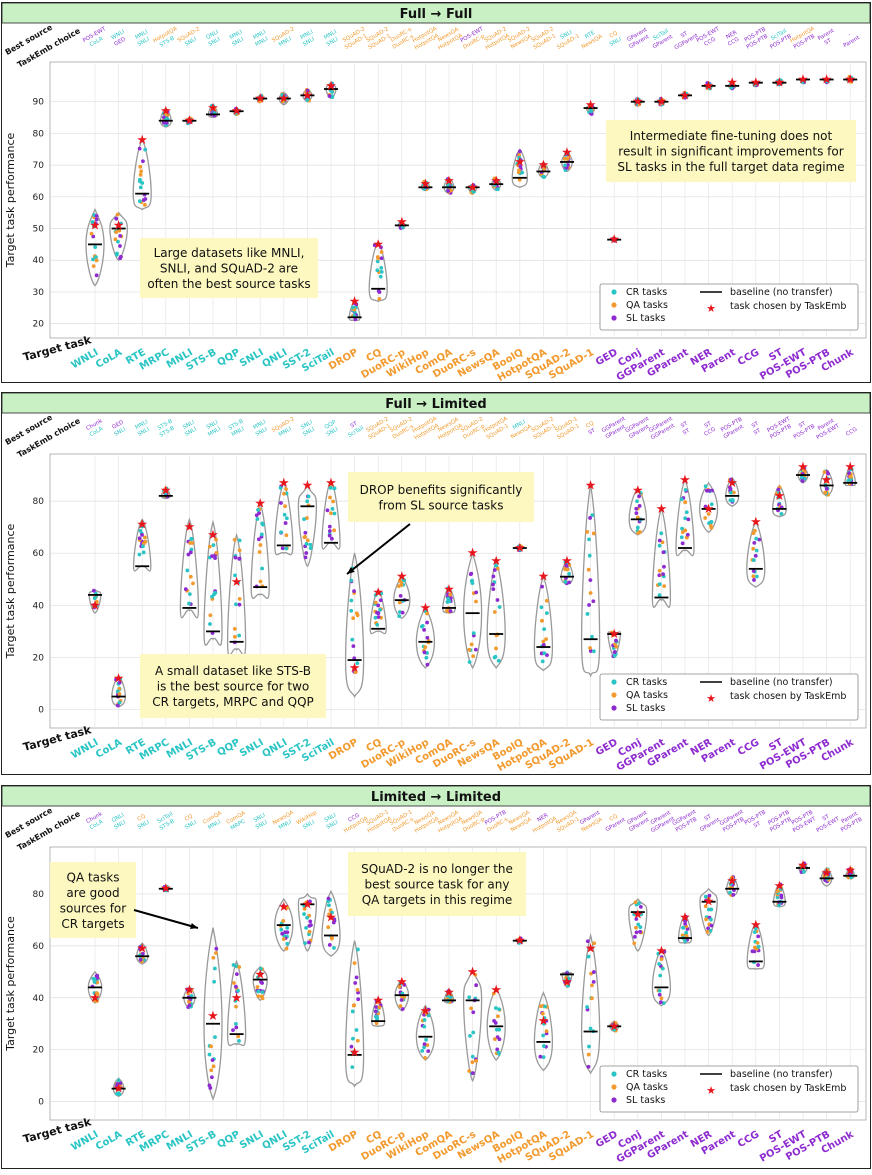 The height and width of the screenshot is (1175, 872). What do you see at coordinates (229, 253) in the screenshot?
I see `annotation-text: Large datasets like MNLI,` at bounding box center [229, 253].